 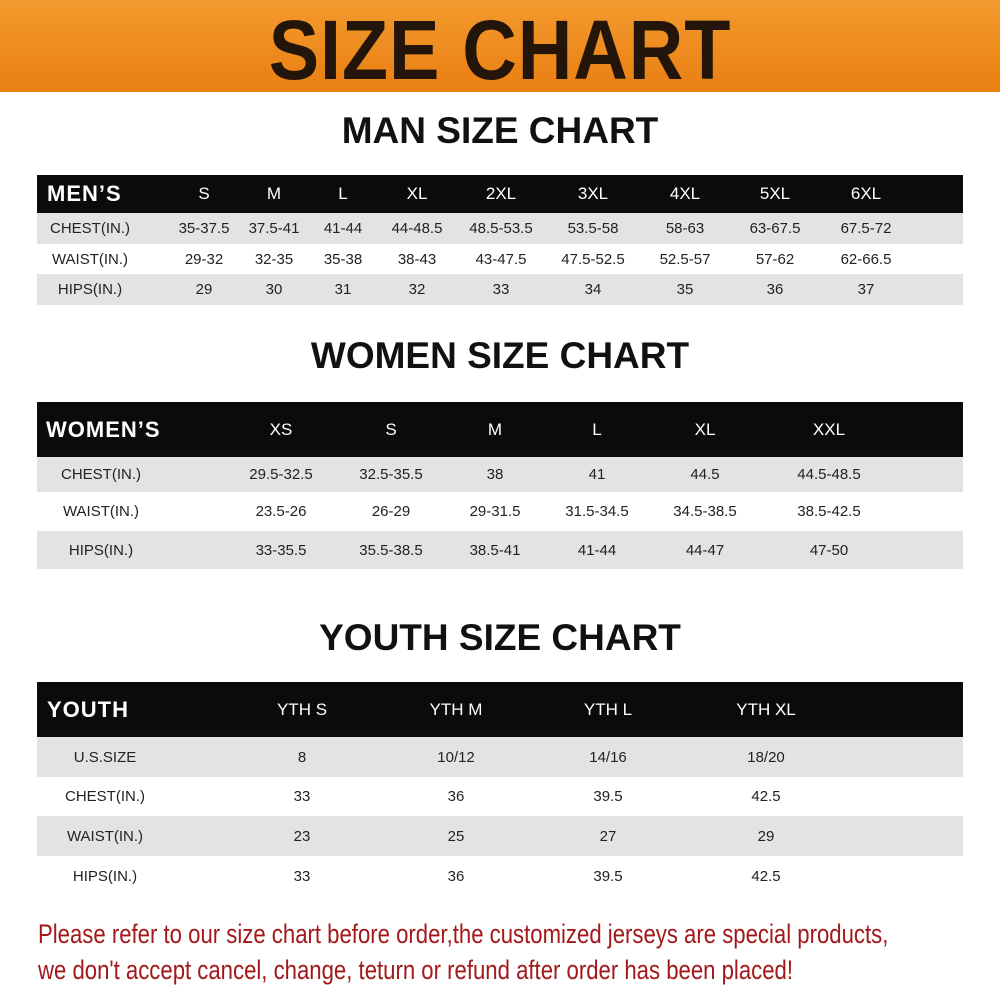 I want to click on table-cell: 44.5-48.5, so click(x=829, y=474).